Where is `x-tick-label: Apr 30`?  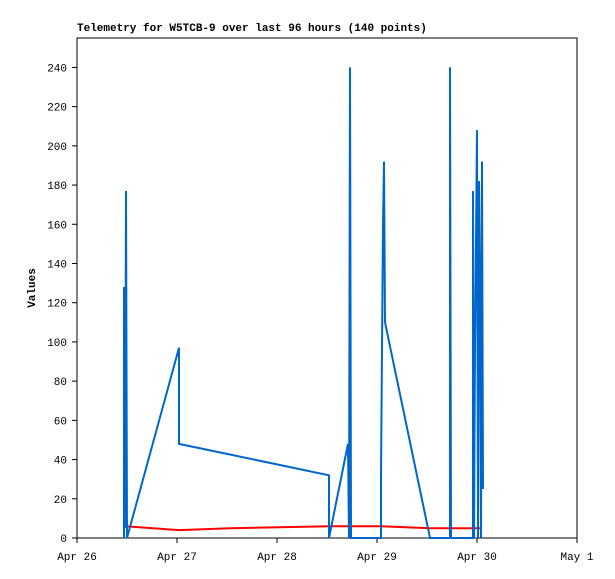 x-tick-label: Apr 30 is located at coordinates (477, 558).